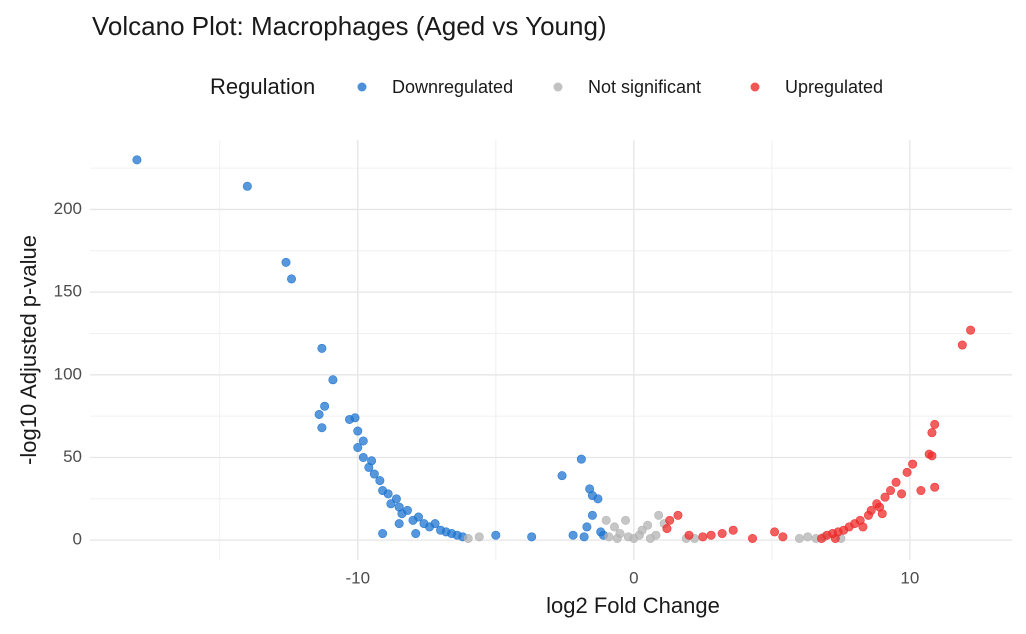 The height and width of the screenshot is (634, 1026). I want to click on x-tick-label: -10, so click(357, 577).